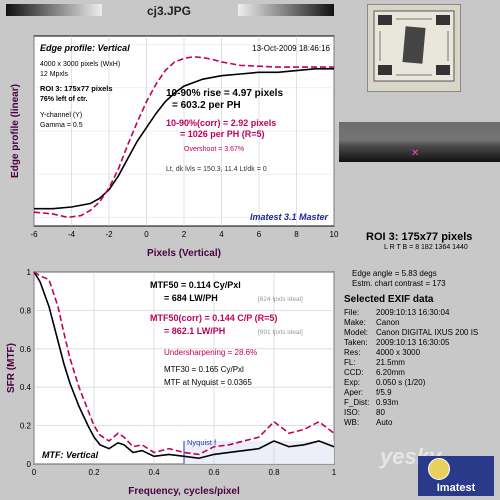 This screenshot has width=500, height=500. Describe the element at coordinates (70, 455) in the screenshot. I see `mtf-title: MTF: Vertical` at that location.